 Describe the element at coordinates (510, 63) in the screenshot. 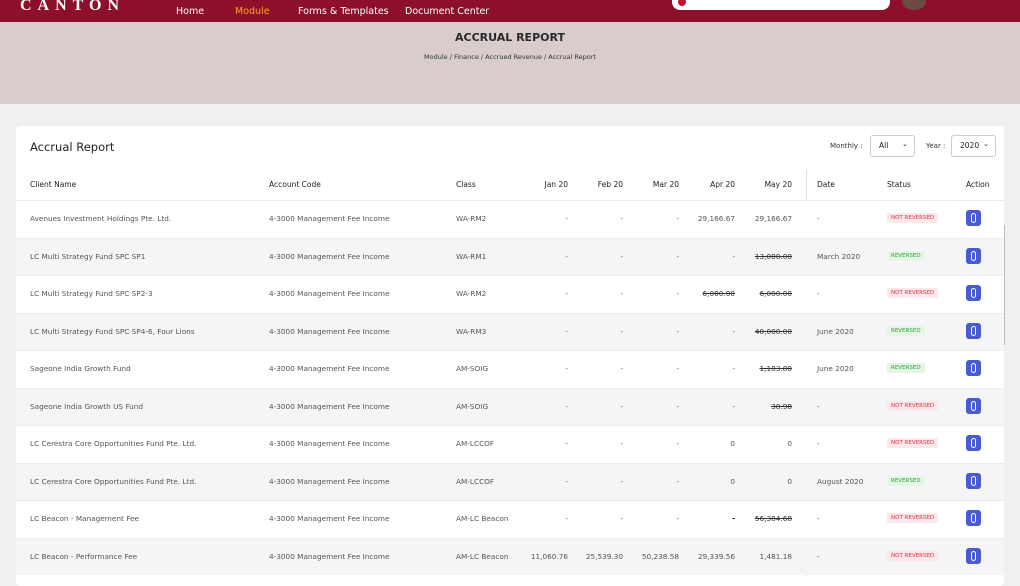

I see `page-header` at that location.